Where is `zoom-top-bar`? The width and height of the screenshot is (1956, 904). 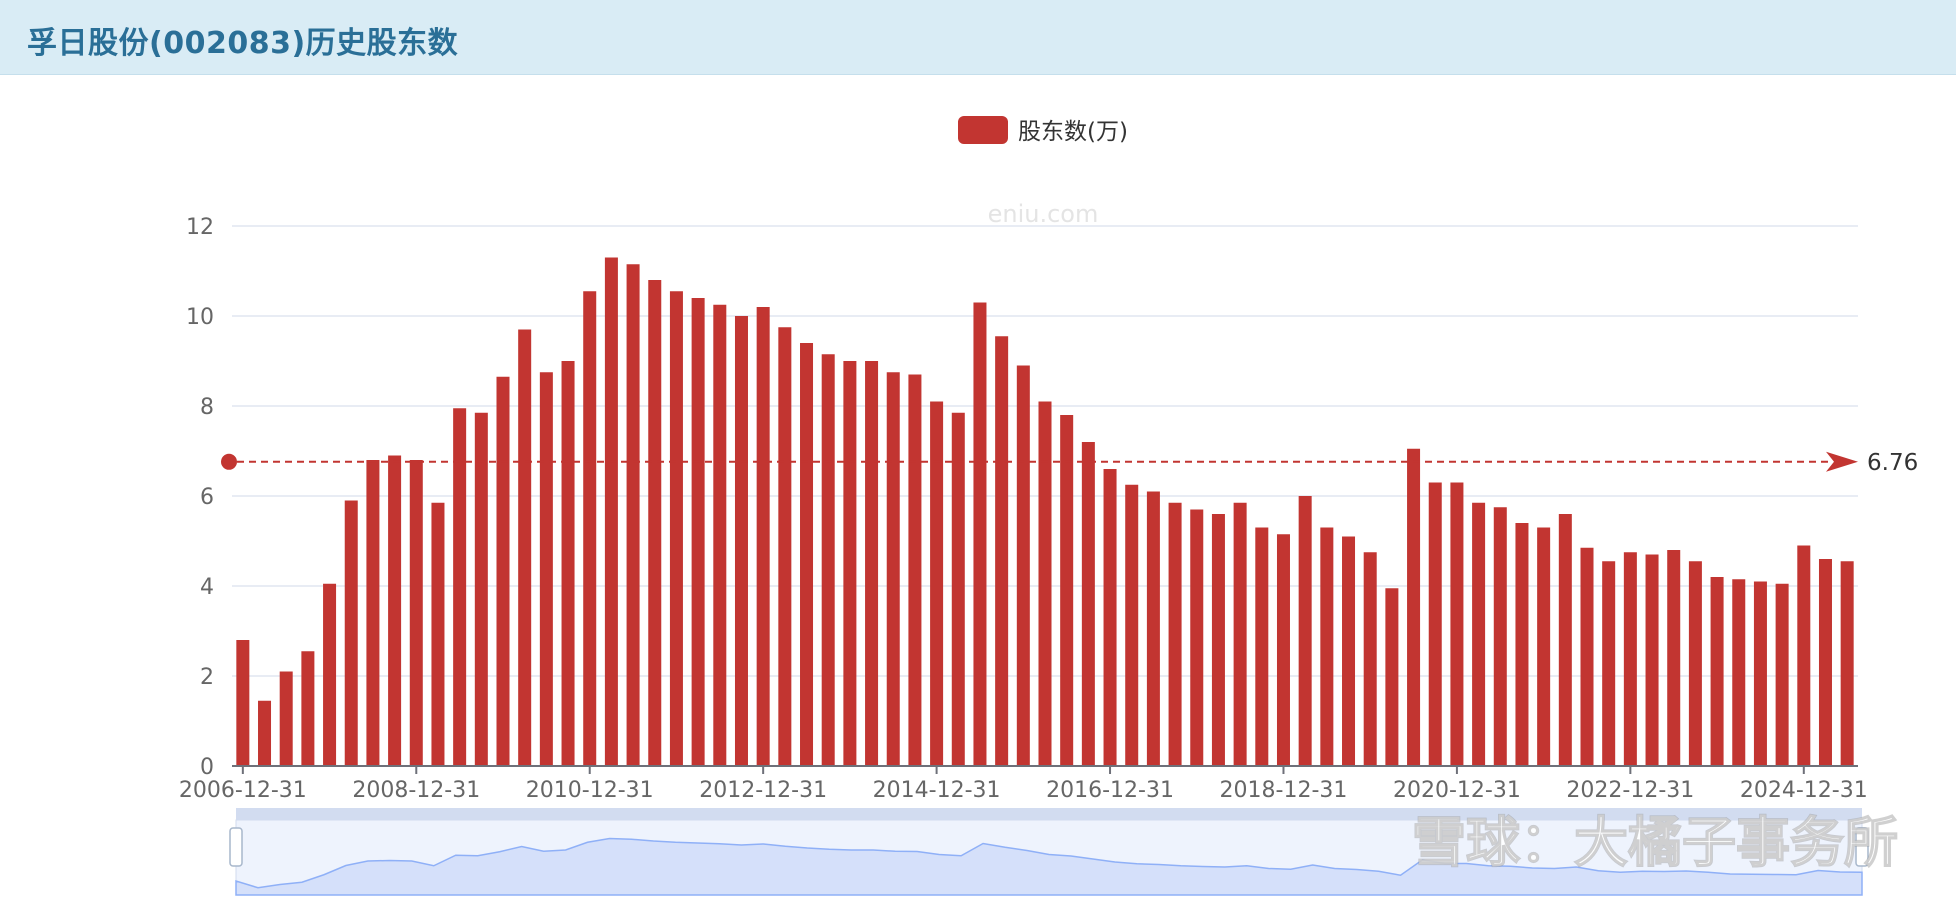 zoom-top-bar is located at coordinates (1049, 814).